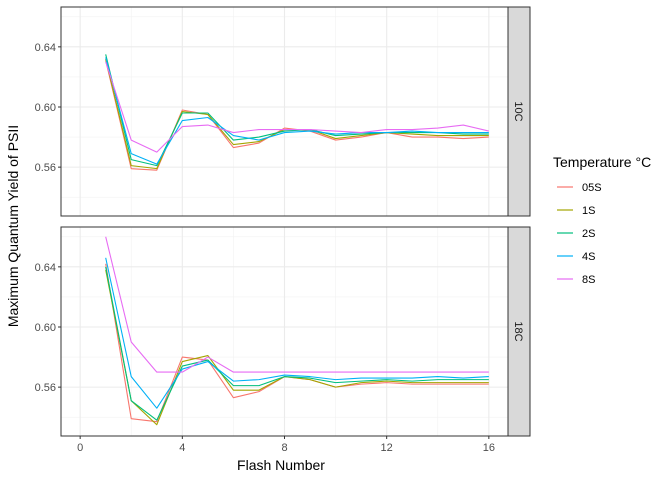 The width and height of the screenshot is (672, 480). Describe the element at coordinates (588, 280) in the screenshot. I see `legend-label-8S: 8S` at that location.